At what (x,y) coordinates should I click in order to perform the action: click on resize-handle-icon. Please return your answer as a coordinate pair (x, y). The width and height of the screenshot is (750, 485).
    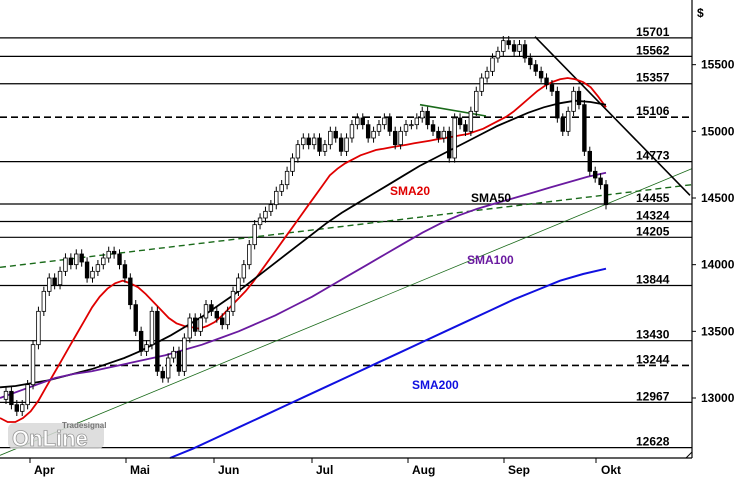
    Looking at the image, I should click on (689, 455).